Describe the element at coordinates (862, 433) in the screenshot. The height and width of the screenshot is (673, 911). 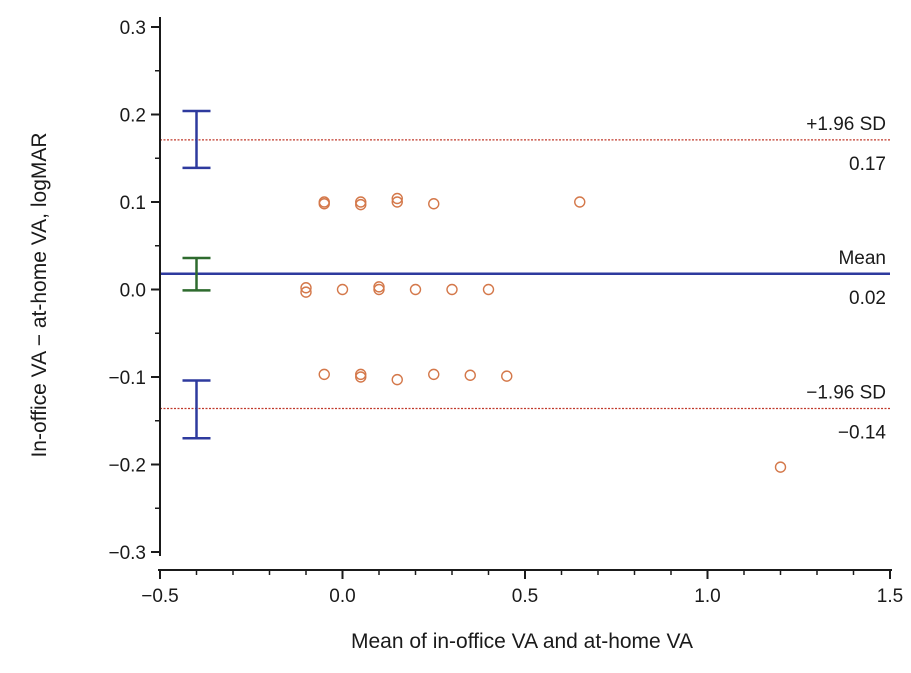
I see `reference-line-value: −0.14` at that location.